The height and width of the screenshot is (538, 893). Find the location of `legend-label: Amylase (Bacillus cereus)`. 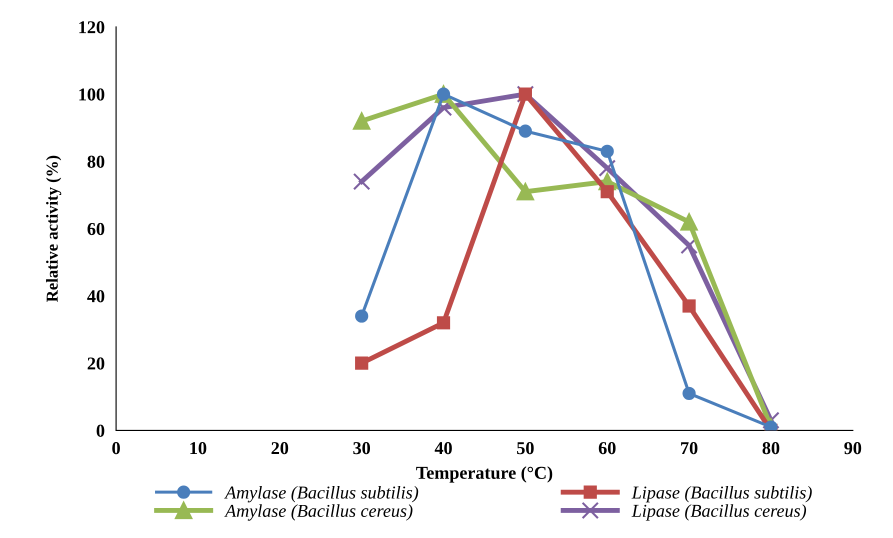

legend-label: Amylase (Bacillus cereus) is located at coordinates (318, 512).